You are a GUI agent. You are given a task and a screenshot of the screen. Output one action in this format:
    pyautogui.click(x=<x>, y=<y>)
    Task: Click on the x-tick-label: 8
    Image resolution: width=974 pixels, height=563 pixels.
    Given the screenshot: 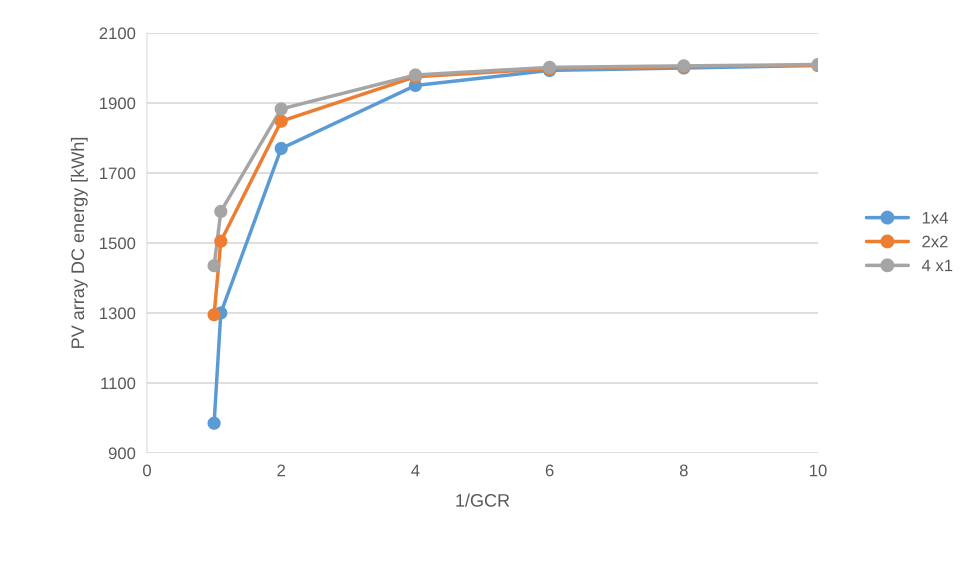 What is the action you would take?
    pyautogui.click(x=684, y=470)
    